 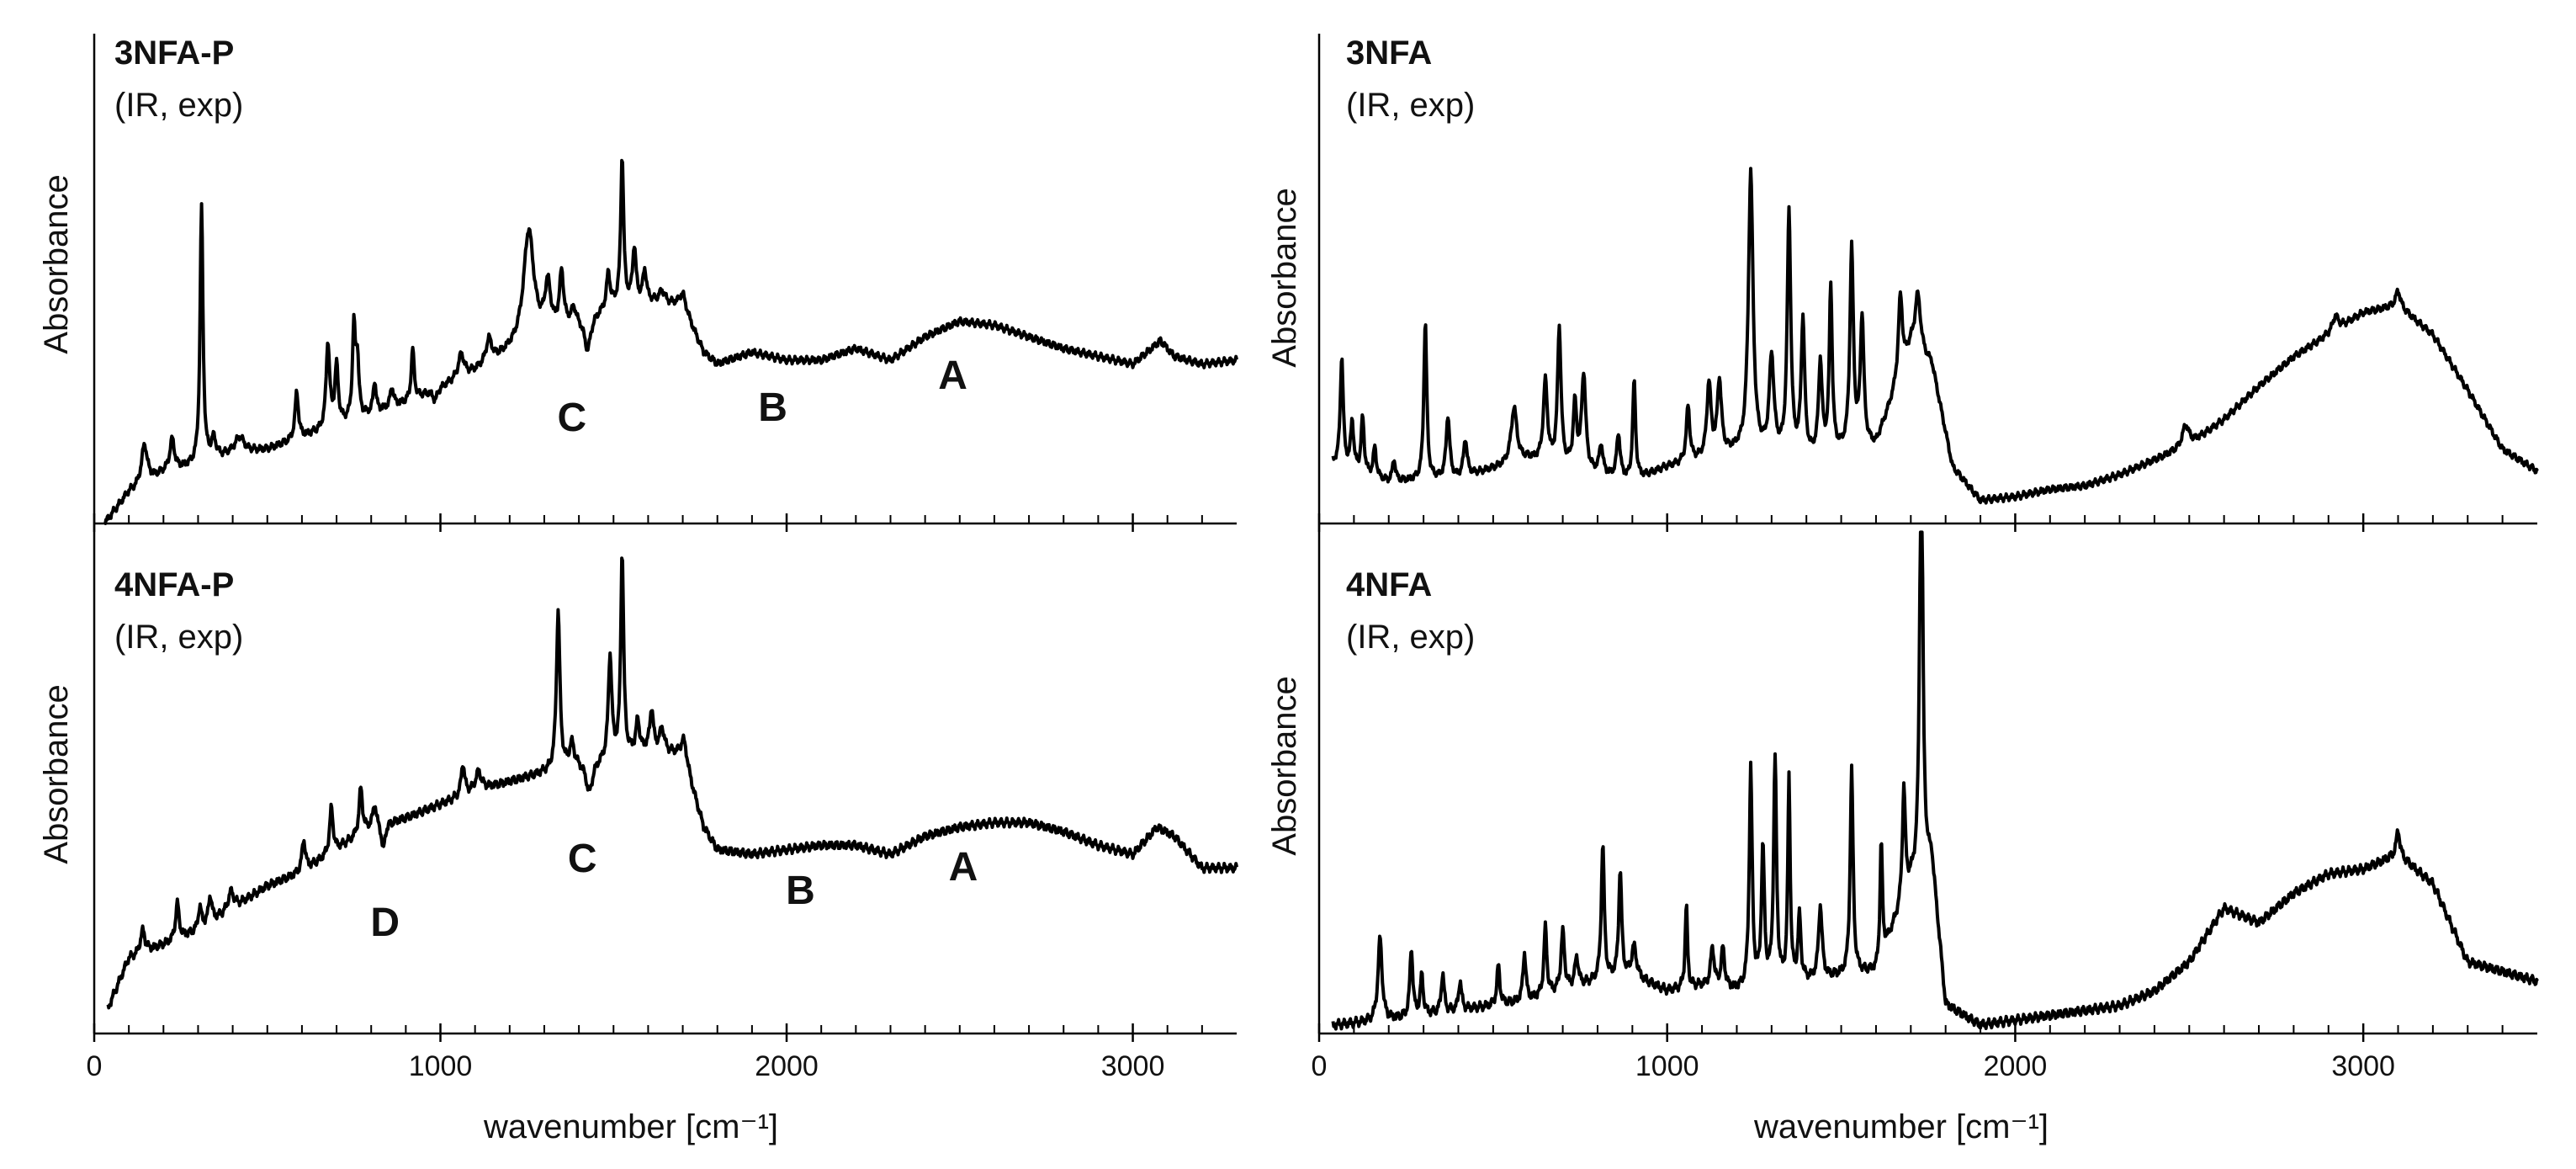 What do you see at coordinates (174, 53) in the screenshot?
I see `panel-title: 3NFA-P` at bounding box center [174, 53].